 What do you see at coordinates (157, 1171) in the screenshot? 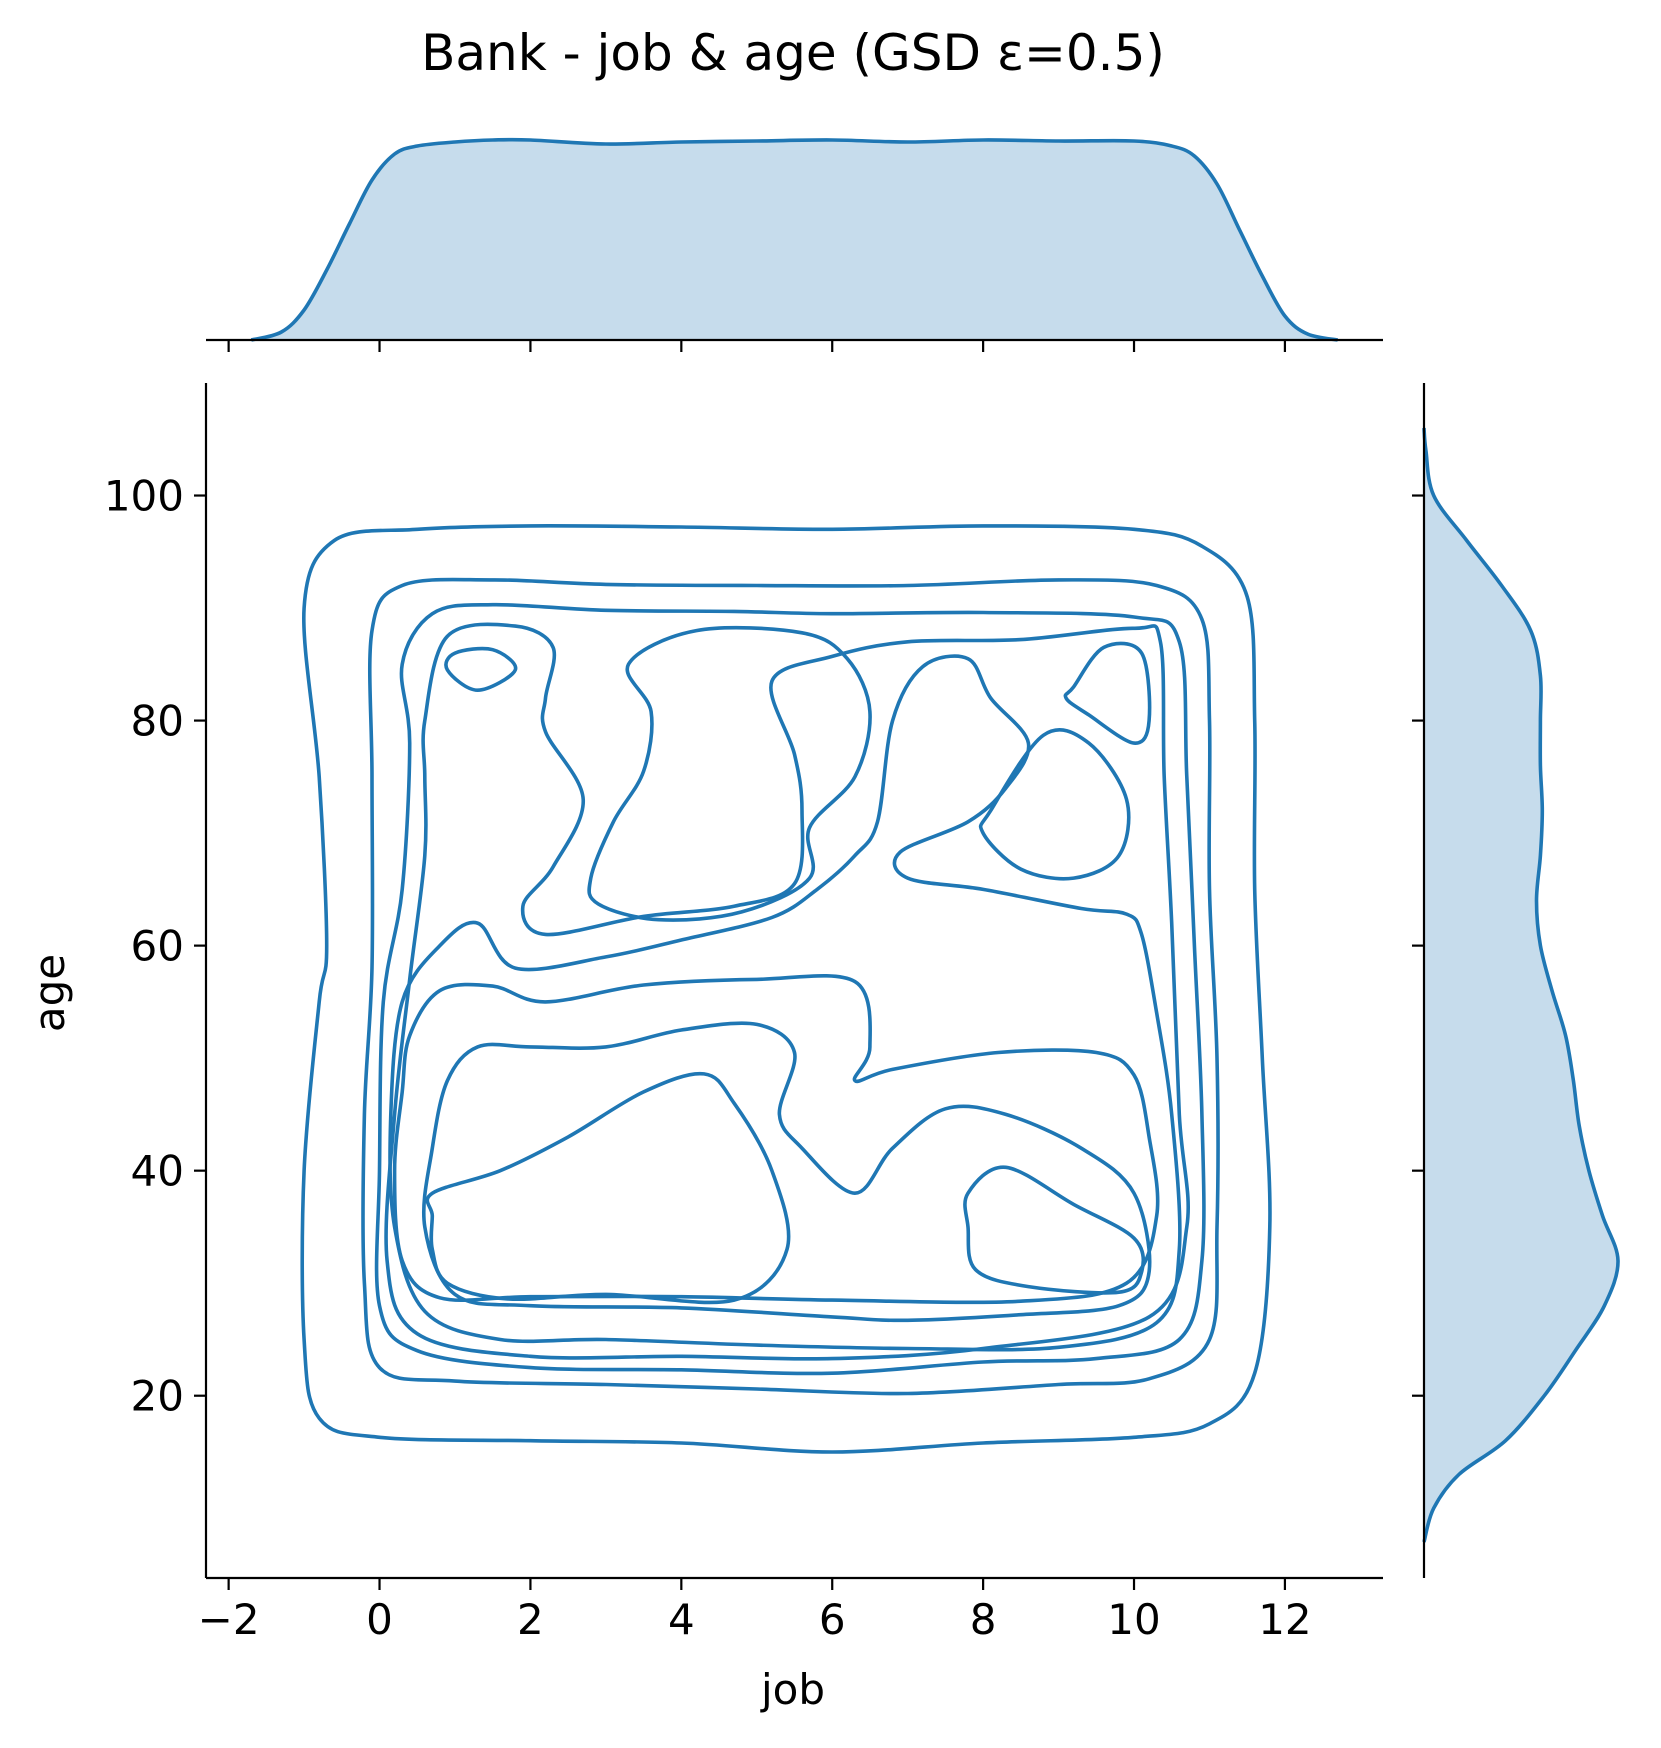
I see `y-tick-label: 40` at bounding box center [157, 1171].